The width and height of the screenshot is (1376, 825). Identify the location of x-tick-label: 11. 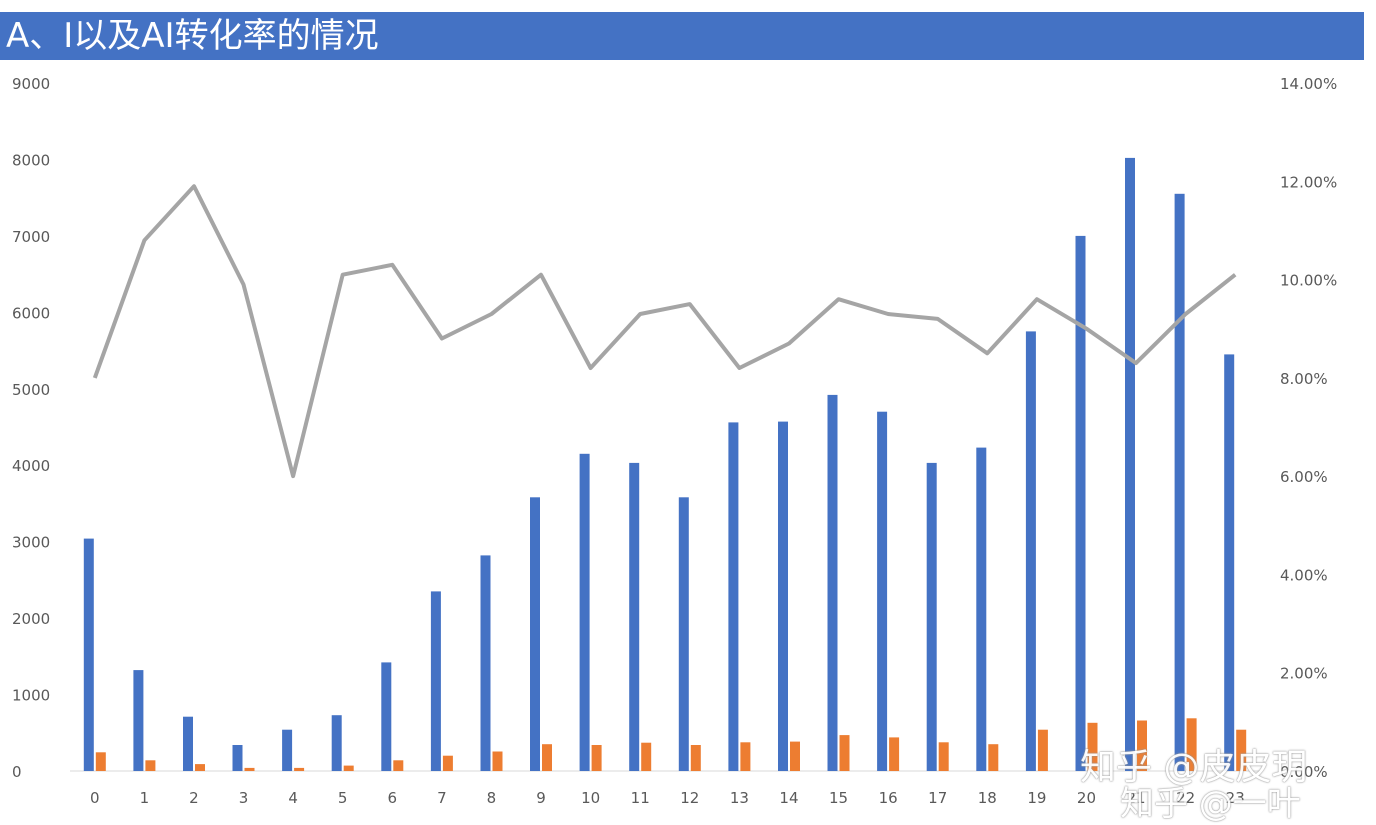
(640, 798).